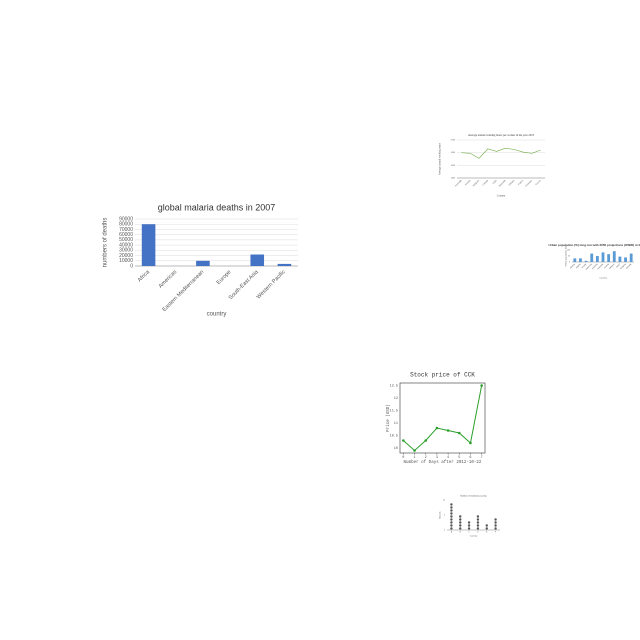 The image size is (640, 640). What do you see at coordinates (448, 458) in the screenshot?
I see `x-tick-label: 4` at bounding box center [448, 458].